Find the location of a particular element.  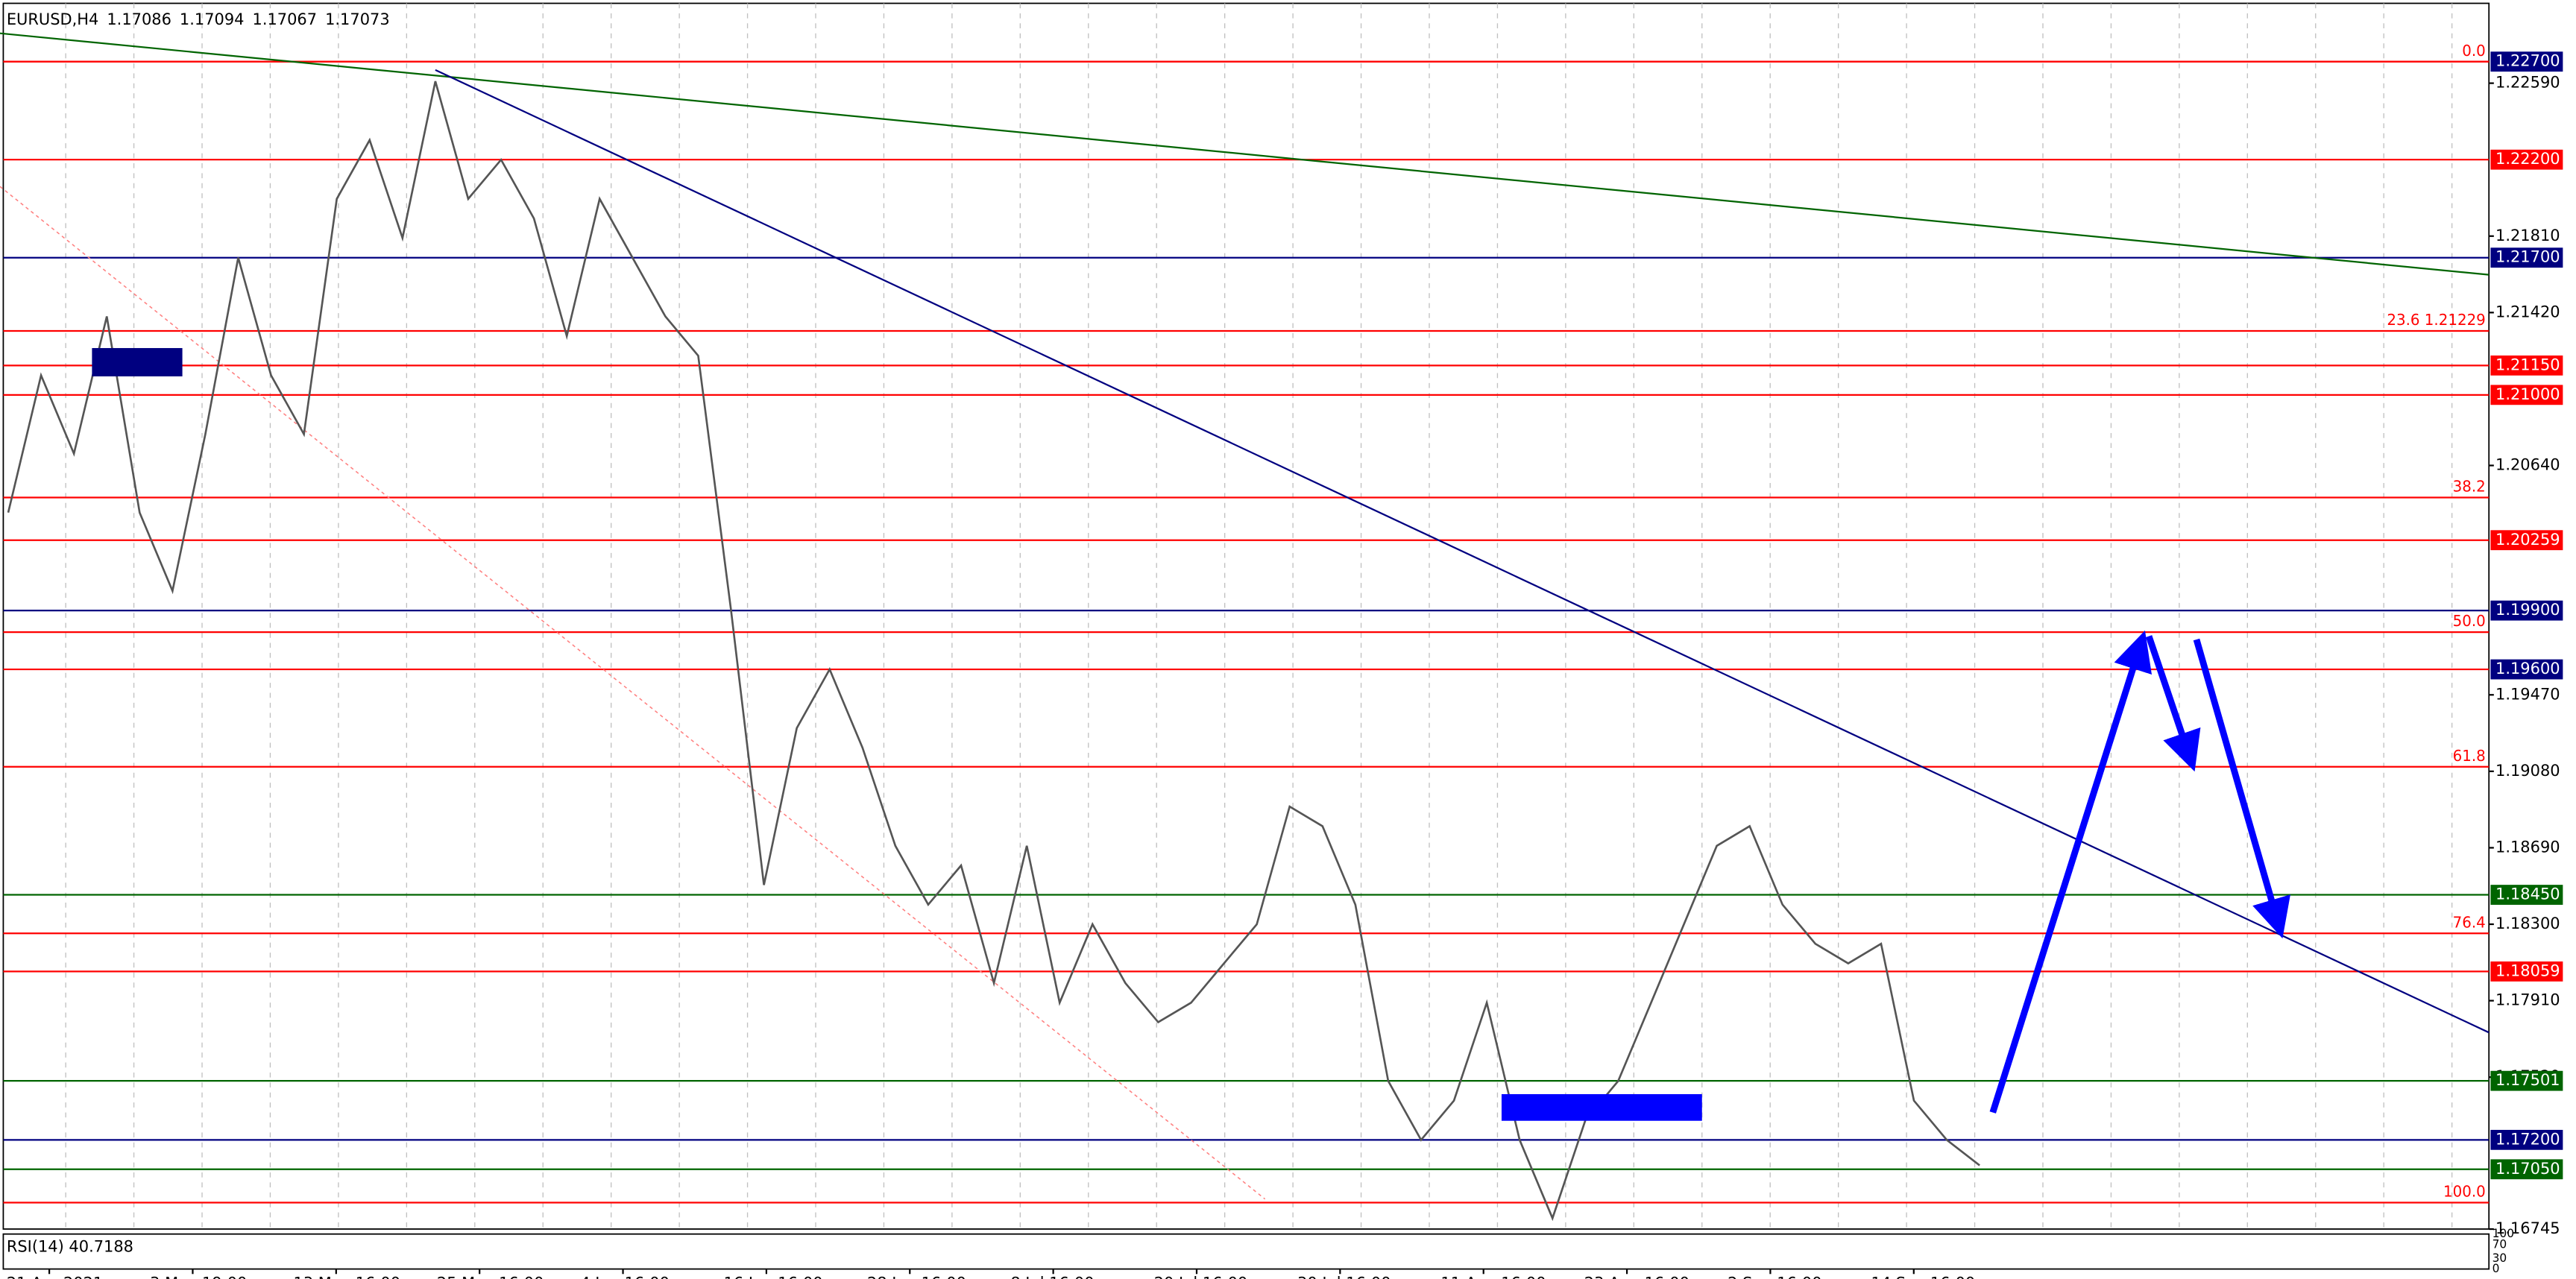

time-label: 25 May 16:00 is located at coordinates (491, 1276).